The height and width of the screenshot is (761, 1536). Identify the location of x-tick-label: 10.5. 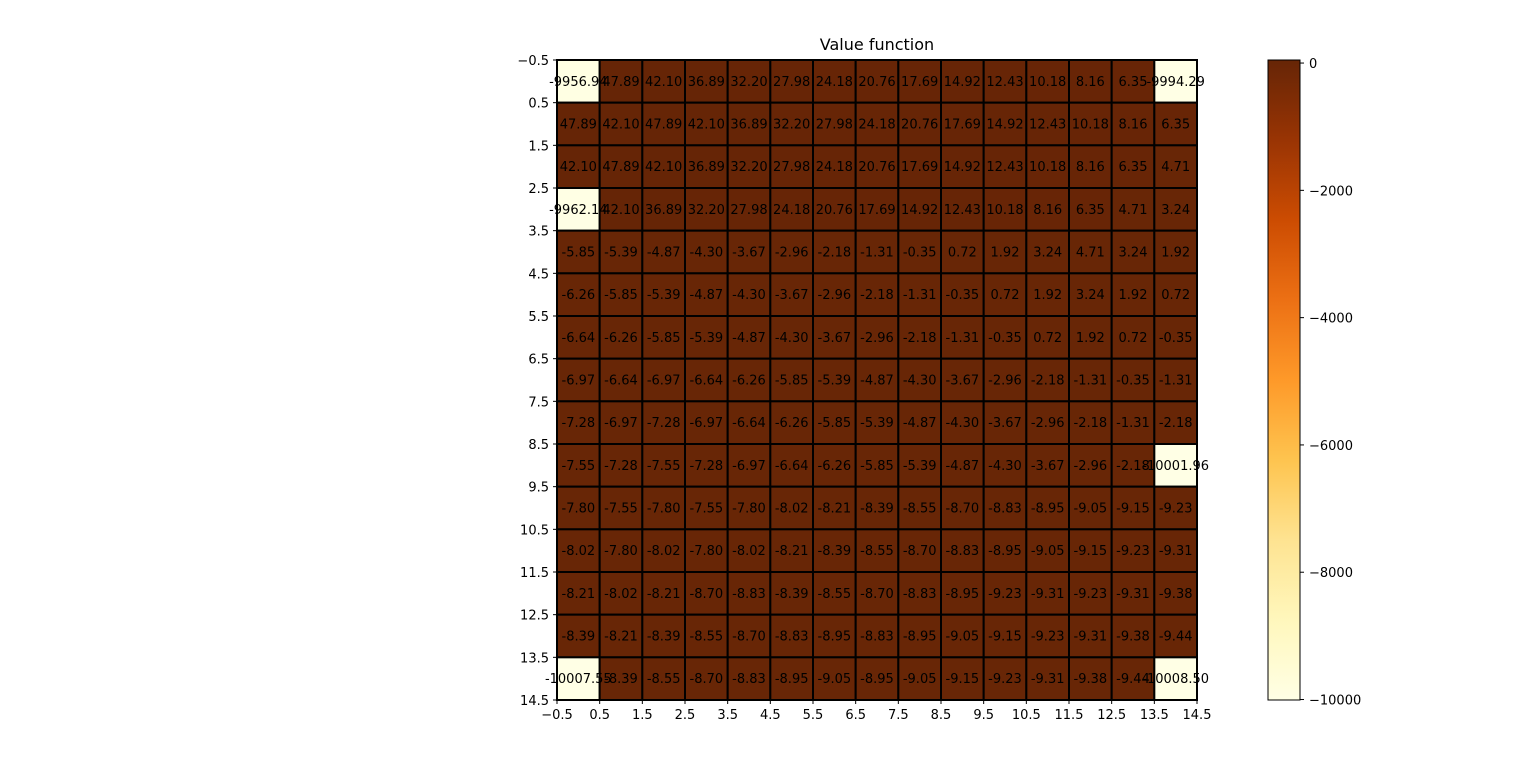
(1026, 715).